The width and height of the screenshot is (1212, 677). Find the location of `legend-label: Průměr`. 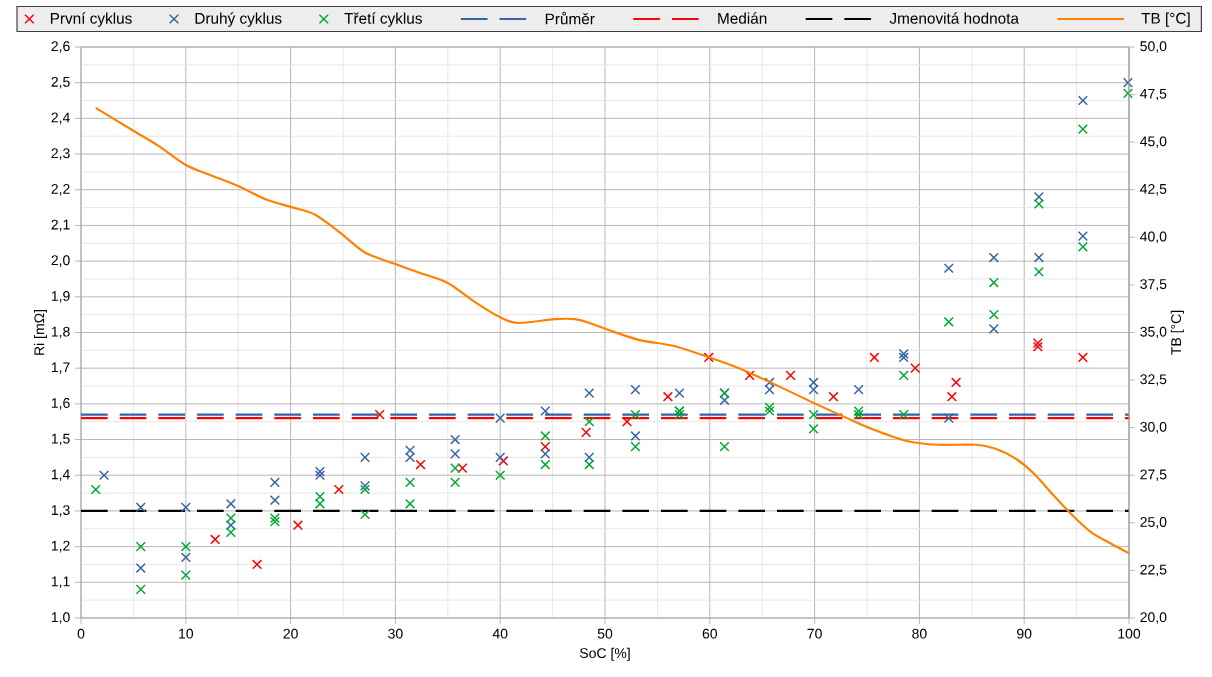

legend-label: Průměr is located at coordinates (570, 18).